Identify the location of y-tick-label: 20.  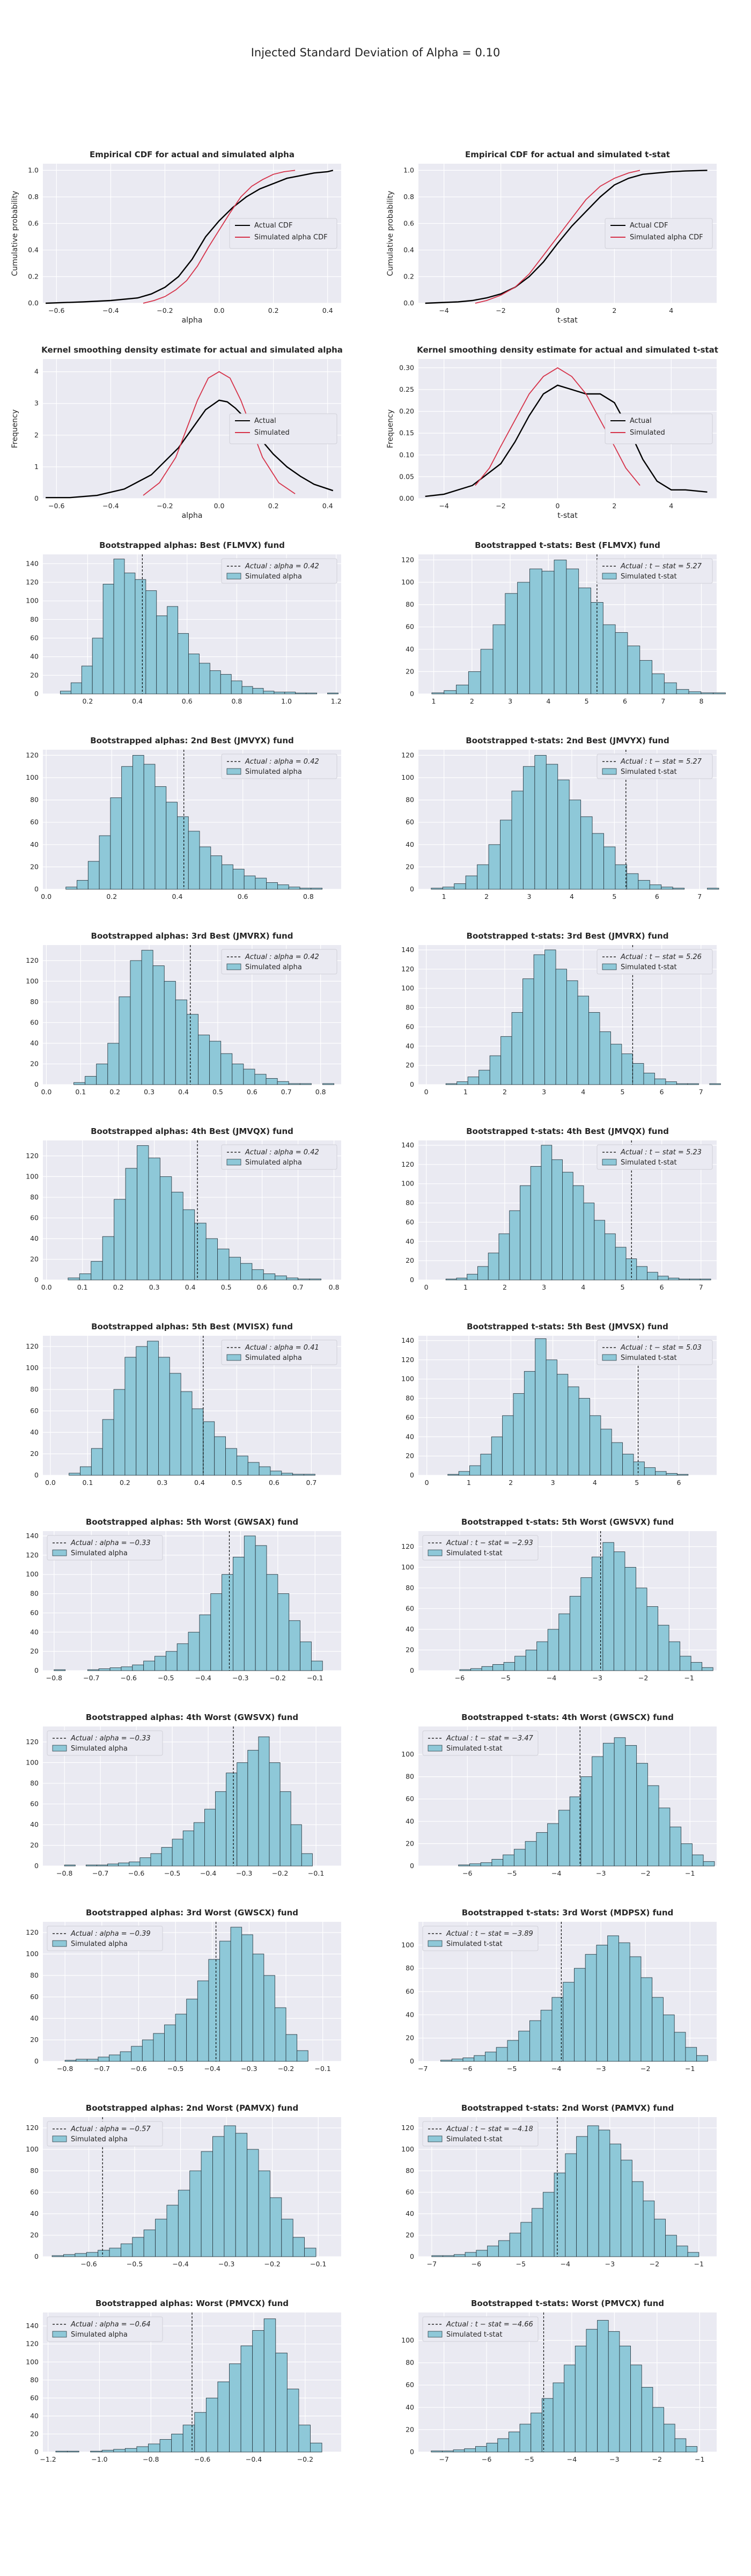
(410, 2038).